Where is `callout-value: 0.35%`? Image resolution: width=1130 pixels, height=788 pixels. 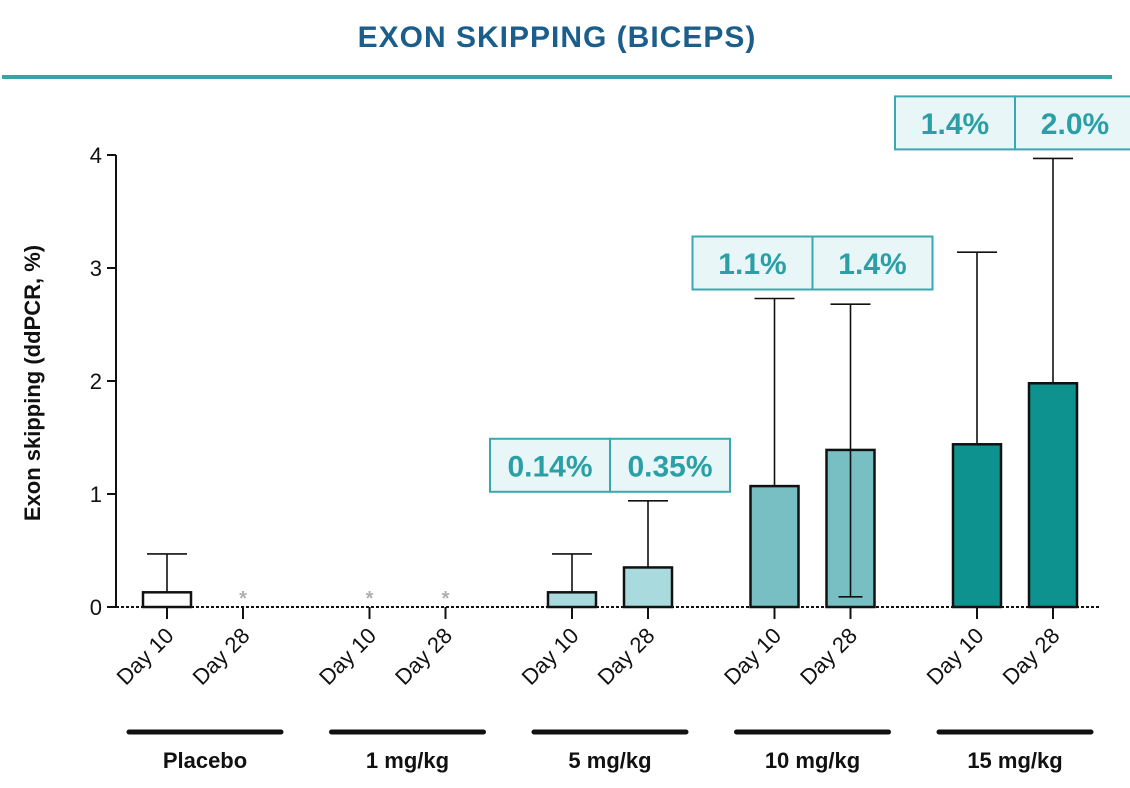 callout-value: 0.35% is located at coordinates (669, 466).